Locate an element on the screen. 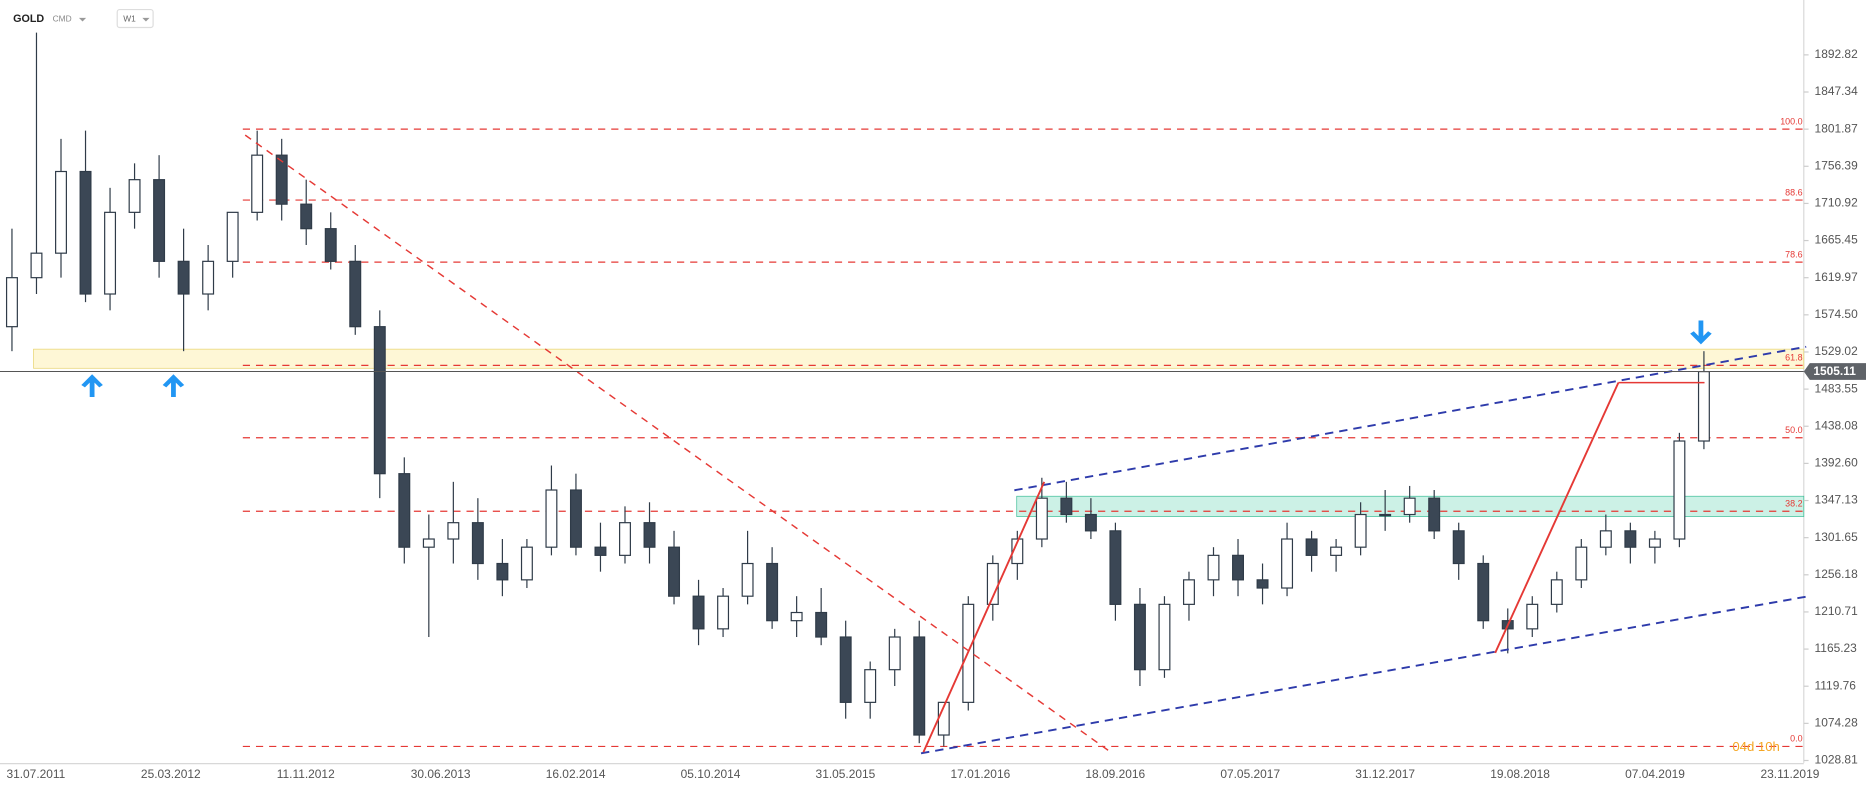  y-tick-label: 1392.60 is located at coordinates (1837, 463).